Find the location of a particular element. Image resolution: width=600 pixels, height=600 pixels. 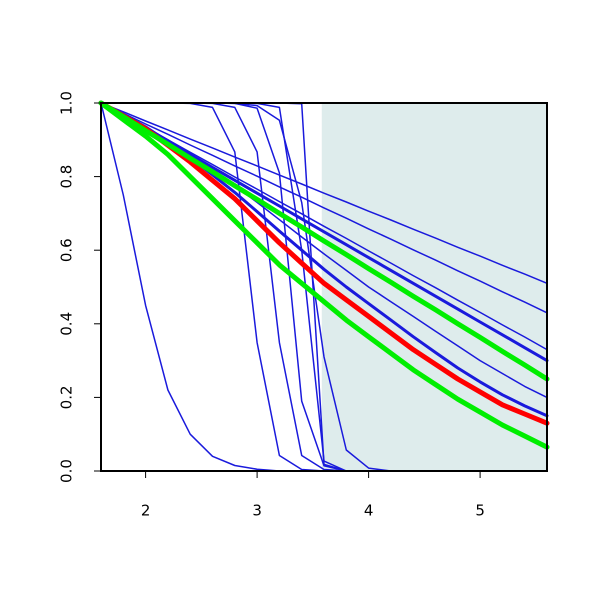

y-tick-label: 1.0 is located at coordinates (67, 103).